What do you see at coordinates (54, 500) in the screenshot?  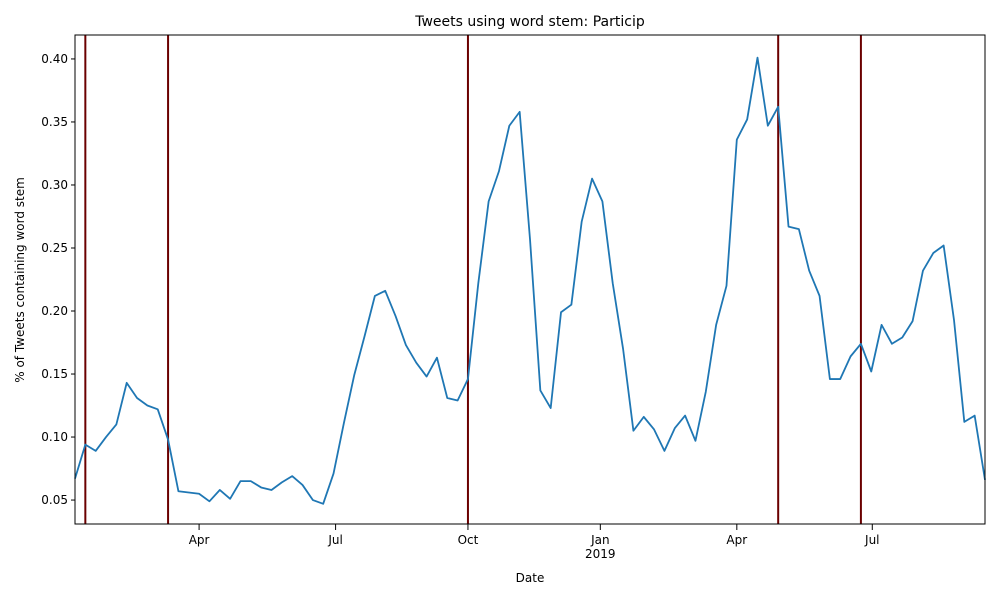 I see `y-tick-label: 0.05` at bounding box center [54, 500].